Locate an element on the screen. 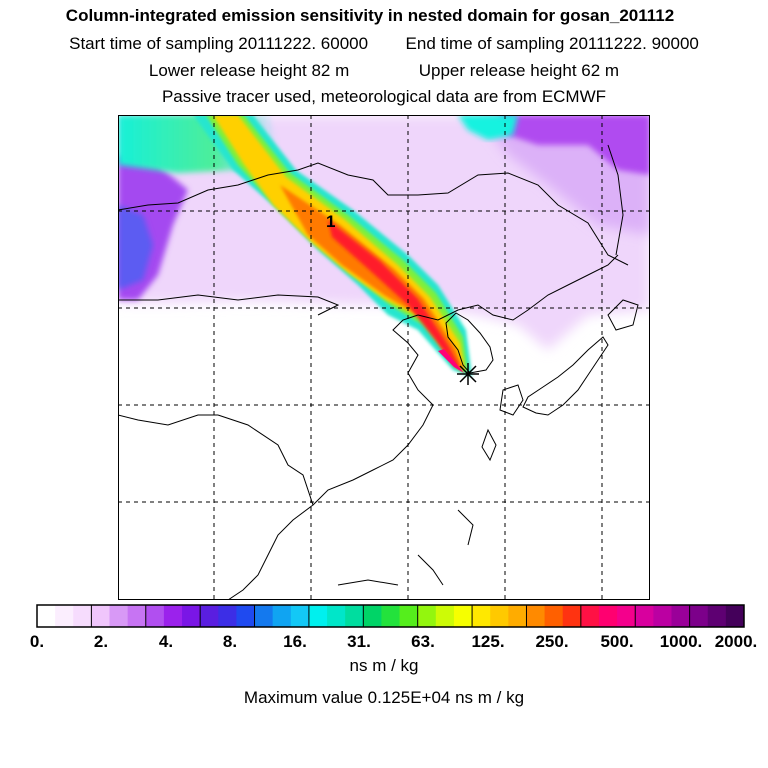 Image resolution: width=768 pixels, height=768 pixels. japan-honshu is located at coordinates (565, 376).